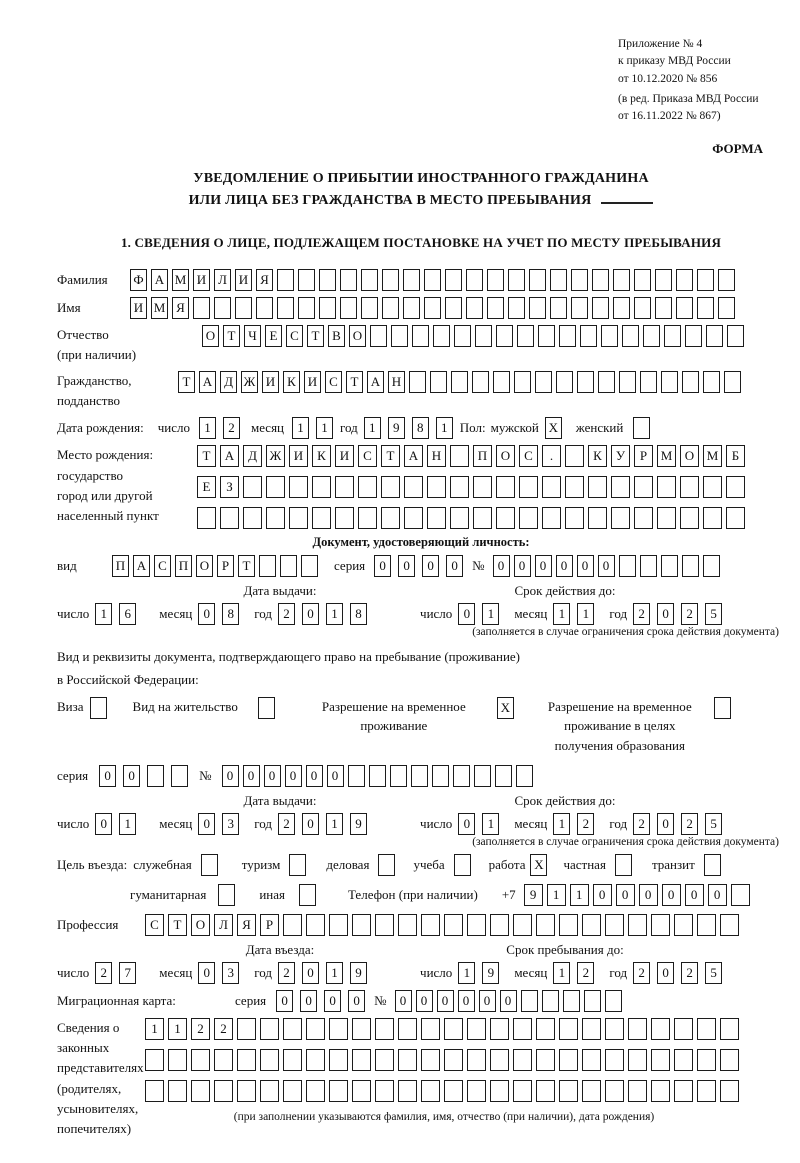  What do you see at coordinates (321, 456) in the screenshot?
I see `char-box: К` at bounding box center [321, 456].